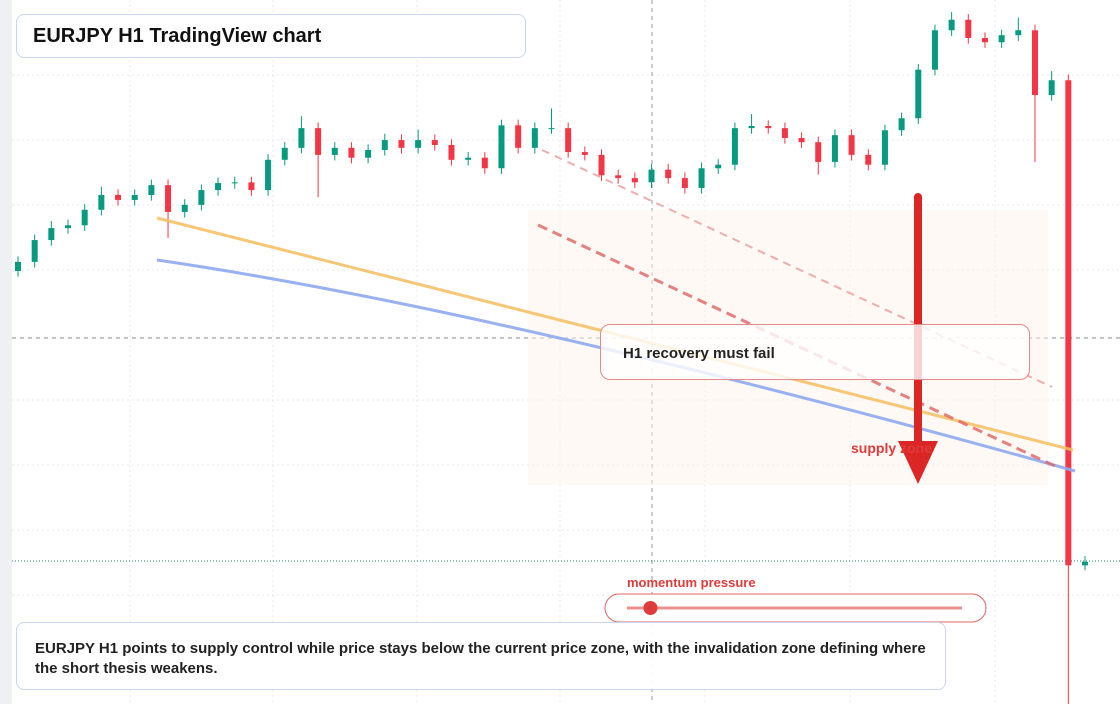  I want to click on annotation-box: H1 recovery must fail, so click(815, 352).